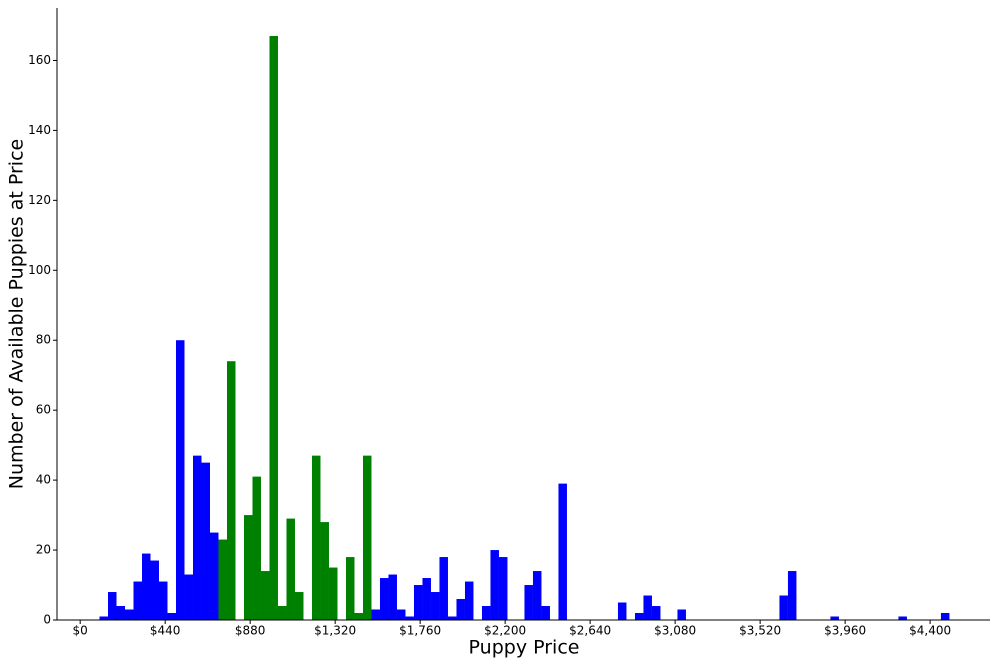 The image size is (1000, 666). I want to click on y-axis-title: Number of Available Puppies at Price, so click(17, 314).